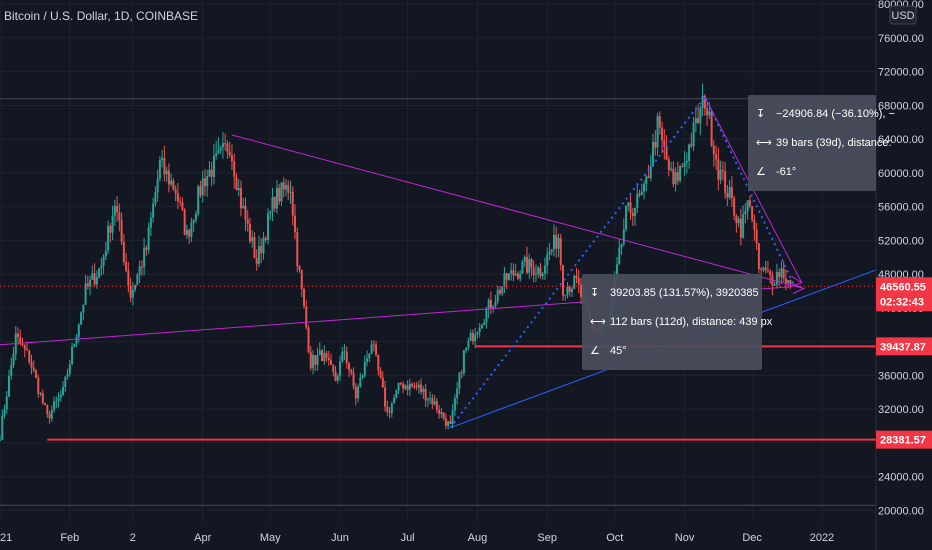 The height and width of the screenshot is (550, 932). I want to click on y-tick-label: 68000.00, so click(901, 106).